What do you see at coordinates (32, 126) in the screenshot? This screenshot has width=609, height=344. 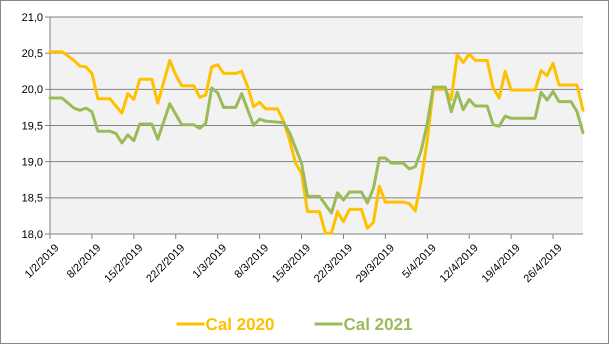 I see `y-tick-label: 19,5` at bounding box center [32, 126].